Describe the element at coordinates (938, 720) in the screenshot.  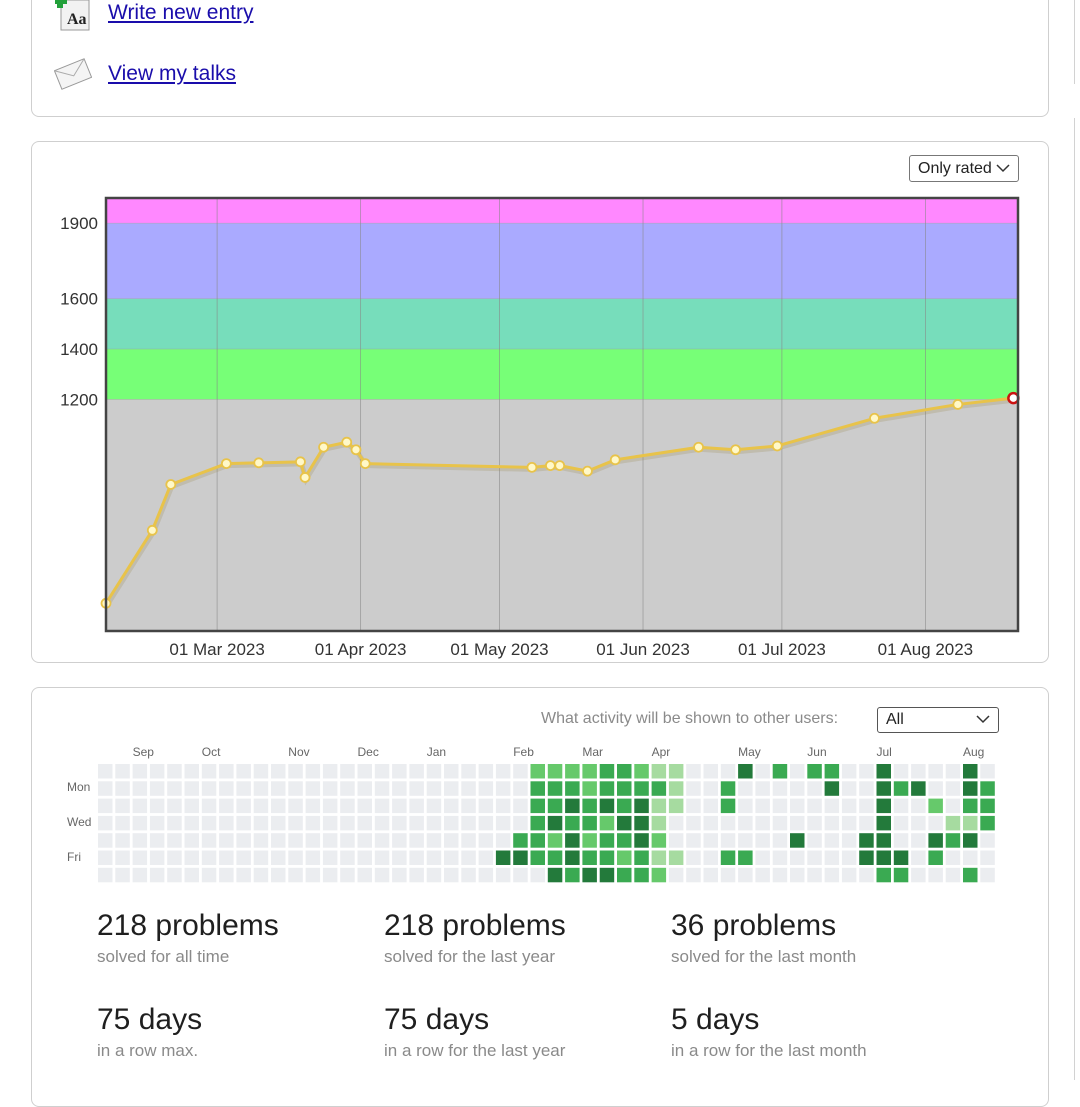
I see `visibility-select: All` at that location.